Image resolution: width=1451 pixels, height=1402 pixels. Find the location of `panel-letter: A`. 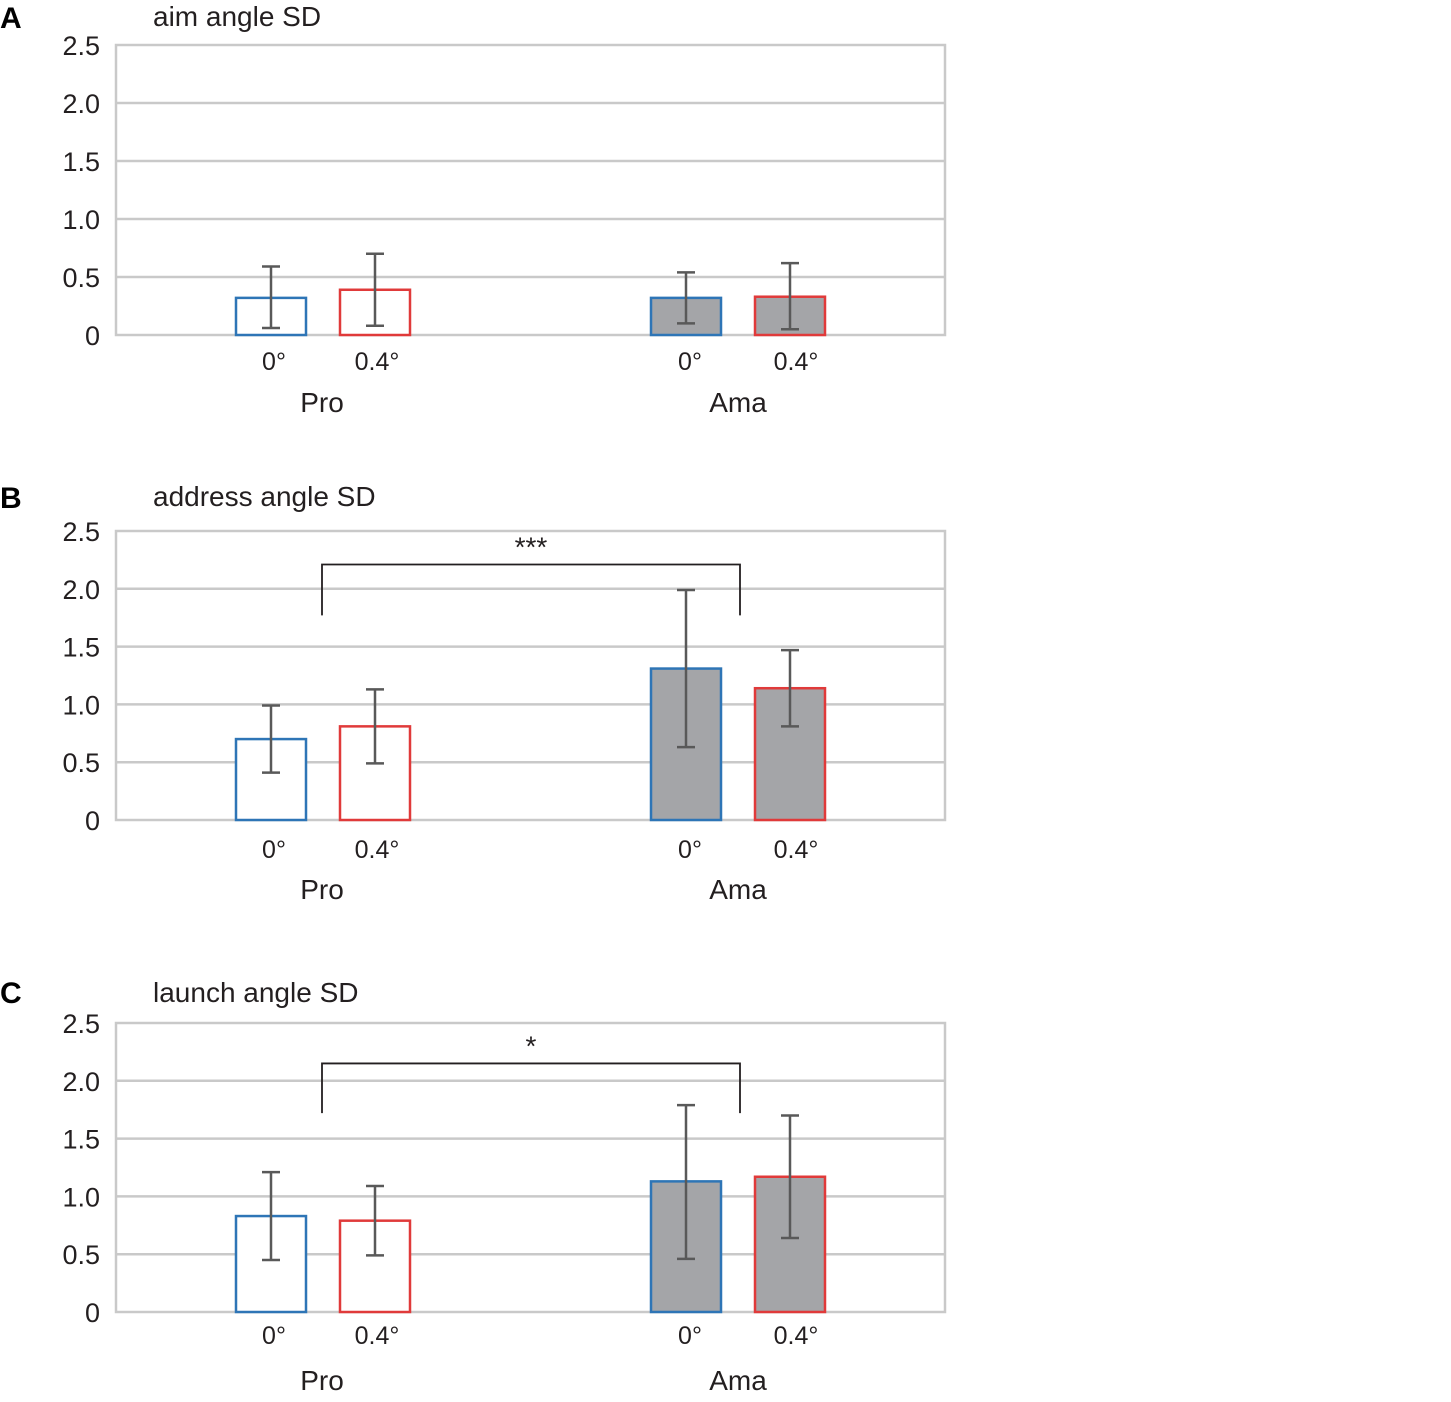

panel-letter: A is located at coordinates (11, 18).